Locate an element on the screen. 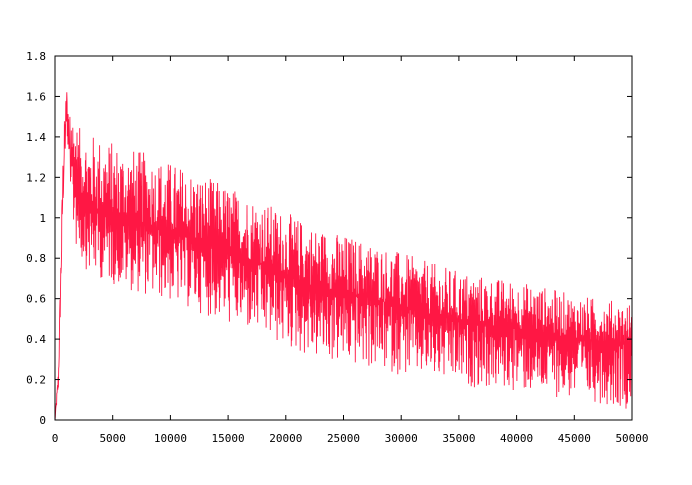  y-tick-label: 0.8 is located at coordinates (36, 258).